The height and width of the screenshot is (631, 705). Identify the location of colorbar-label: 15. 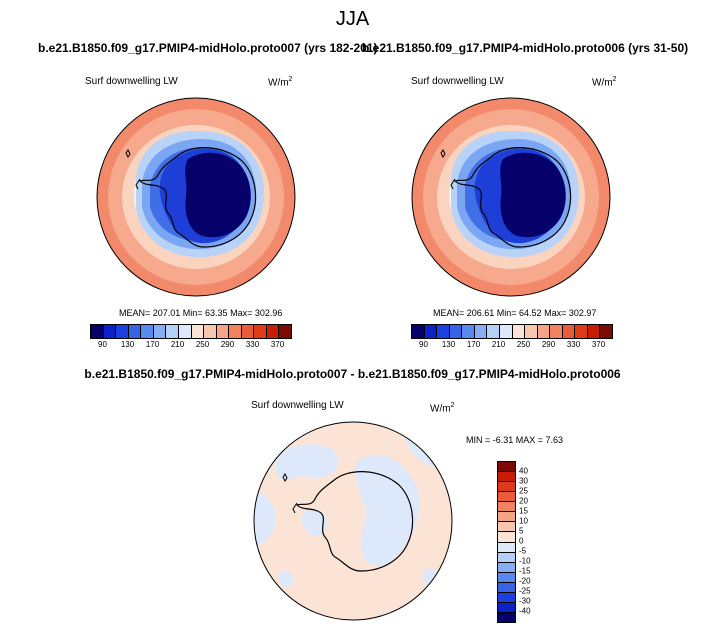
(523, 511).